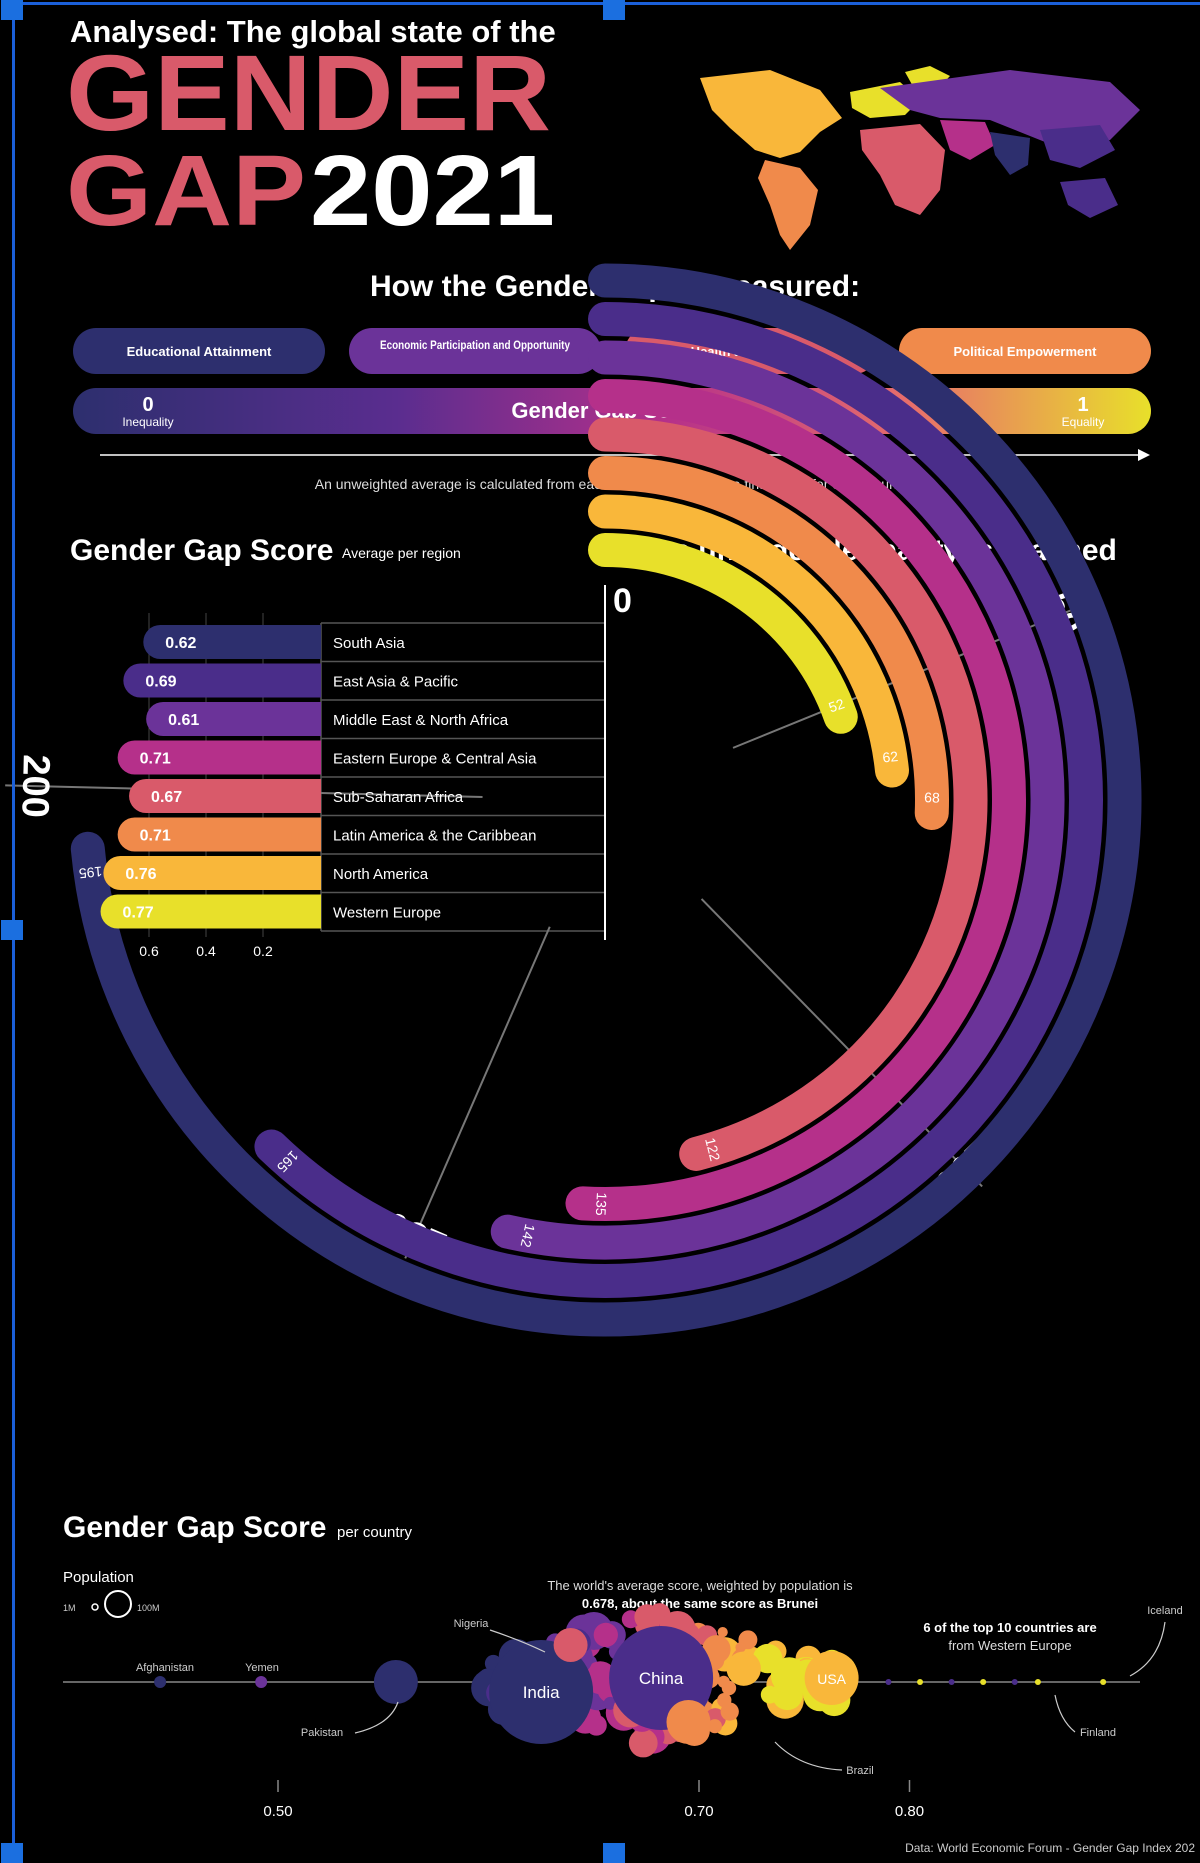  I want to click on score-value-label: 0.76, so click(140, 874).